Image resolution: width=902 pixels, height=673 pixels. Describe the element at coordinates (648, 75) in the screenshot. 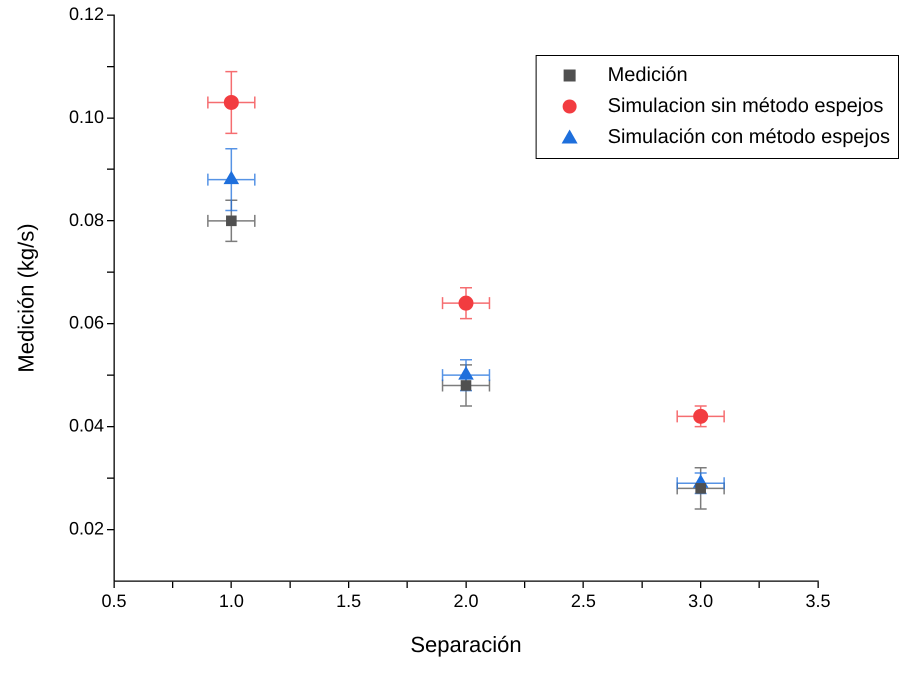

I see `legend-label: Medición` at that location.